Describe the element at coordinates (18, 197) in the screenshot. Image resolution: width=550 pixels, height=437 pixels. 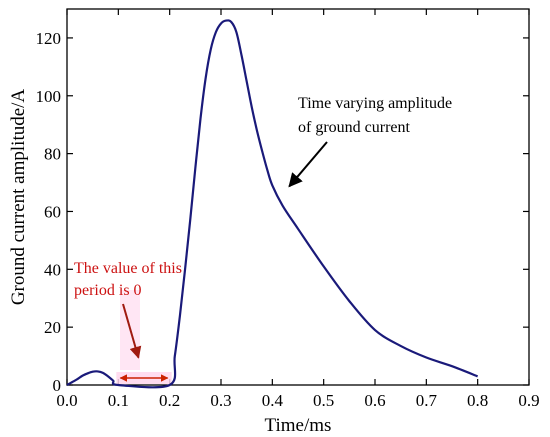
I see `y-axis-title: Ground current amplitude/A` at that location.